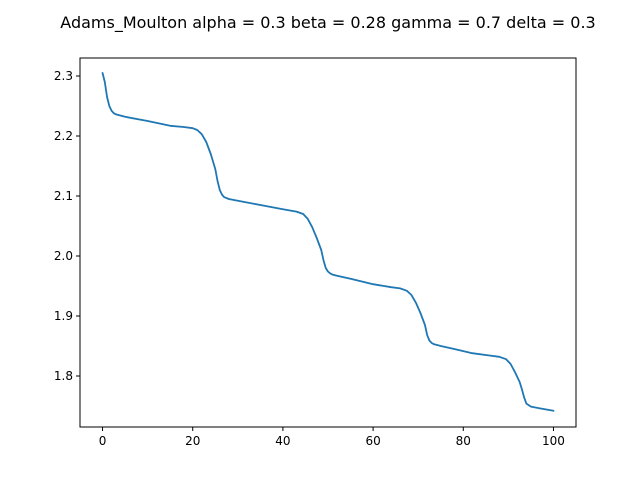  What do you see at coordinates (463, 441) in the screenshot?
I see `x-tick-label: 80` at bounding box center [463, 441].